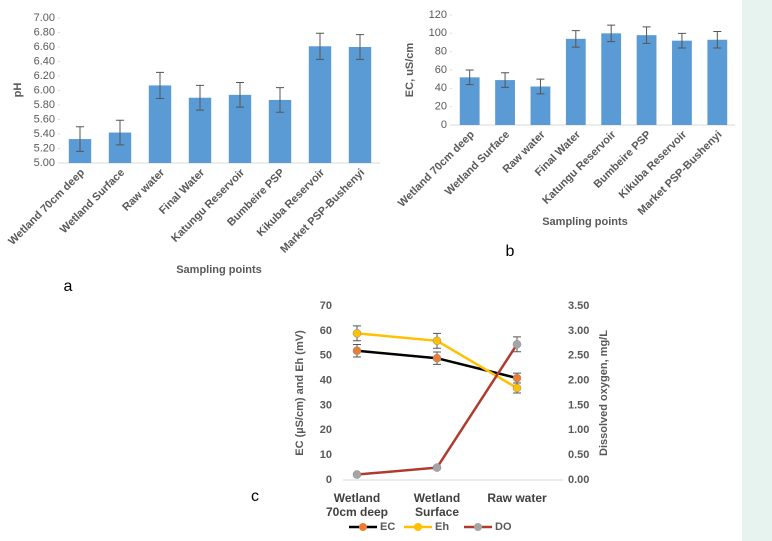 Image resolution: width=772 pixels, height=541 pixels. Describe the element at coordinates (44, 148) in the screenshot. I see `y-tick-label: 5.20` at that location.